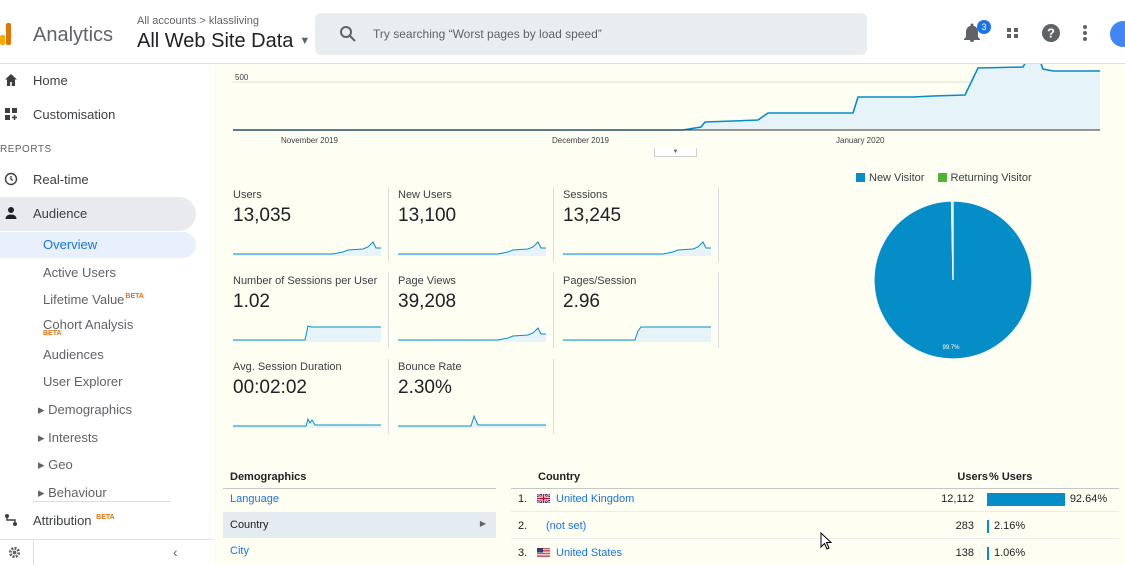 The image size is (1125, 565). I want to click on pie-slice-returning-visitor, so click(952, 240).